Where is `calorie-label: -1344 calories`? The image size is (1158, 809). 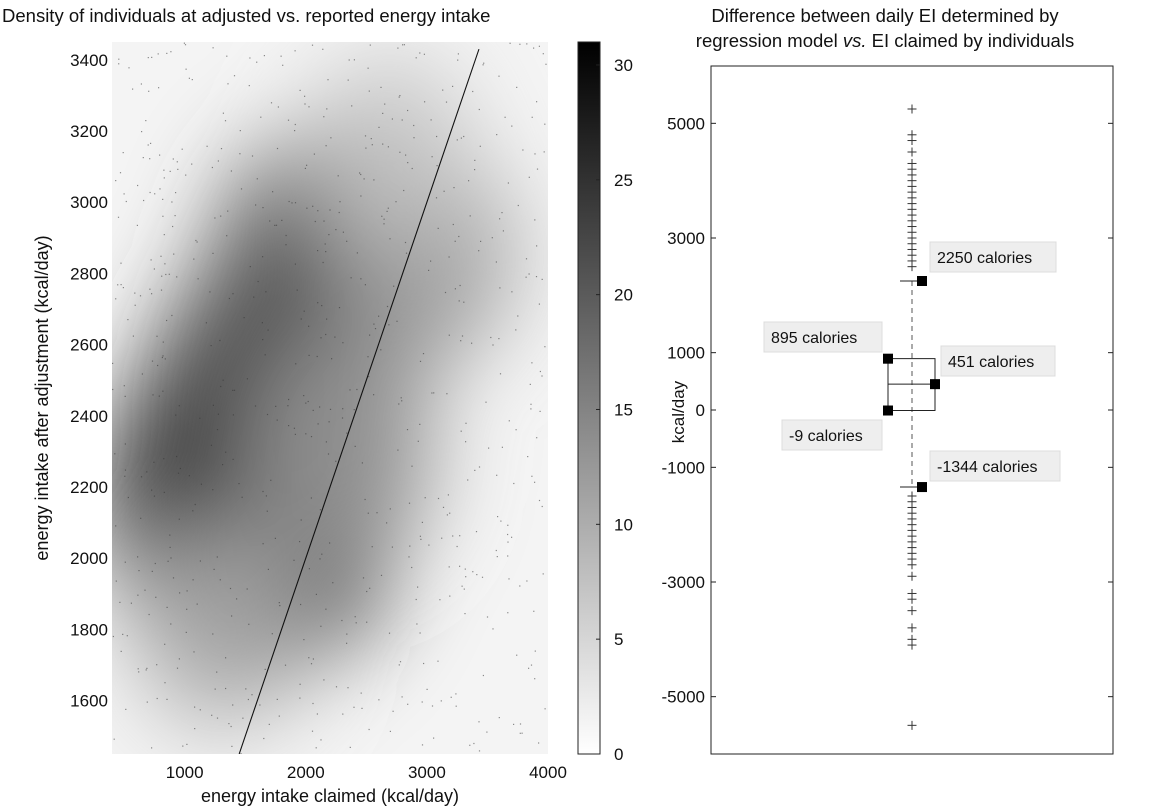 calorie-label: -1344 calories is located at coordinates (987, 467).